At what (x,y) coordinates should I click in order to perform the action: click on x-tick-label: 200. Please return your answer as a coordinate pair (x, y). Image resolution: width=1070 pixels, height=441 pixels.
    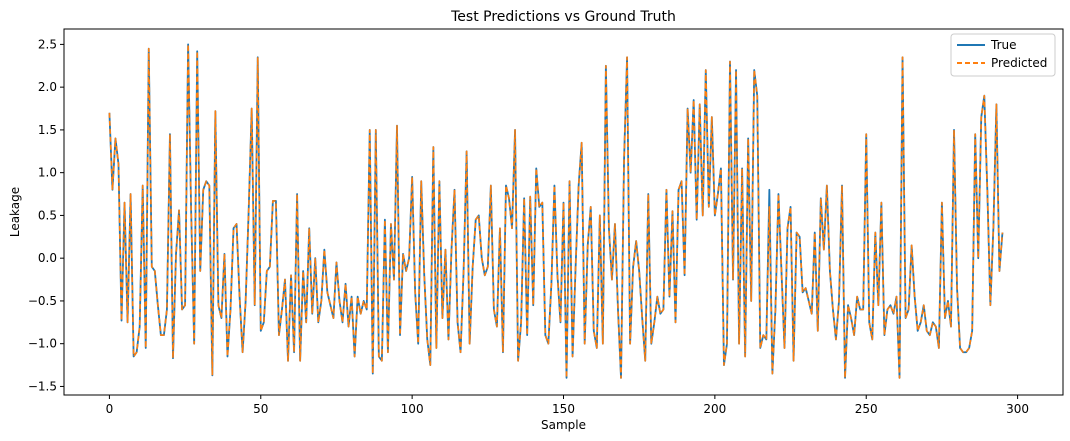
    Looking at the image, I should click on (714, 409).